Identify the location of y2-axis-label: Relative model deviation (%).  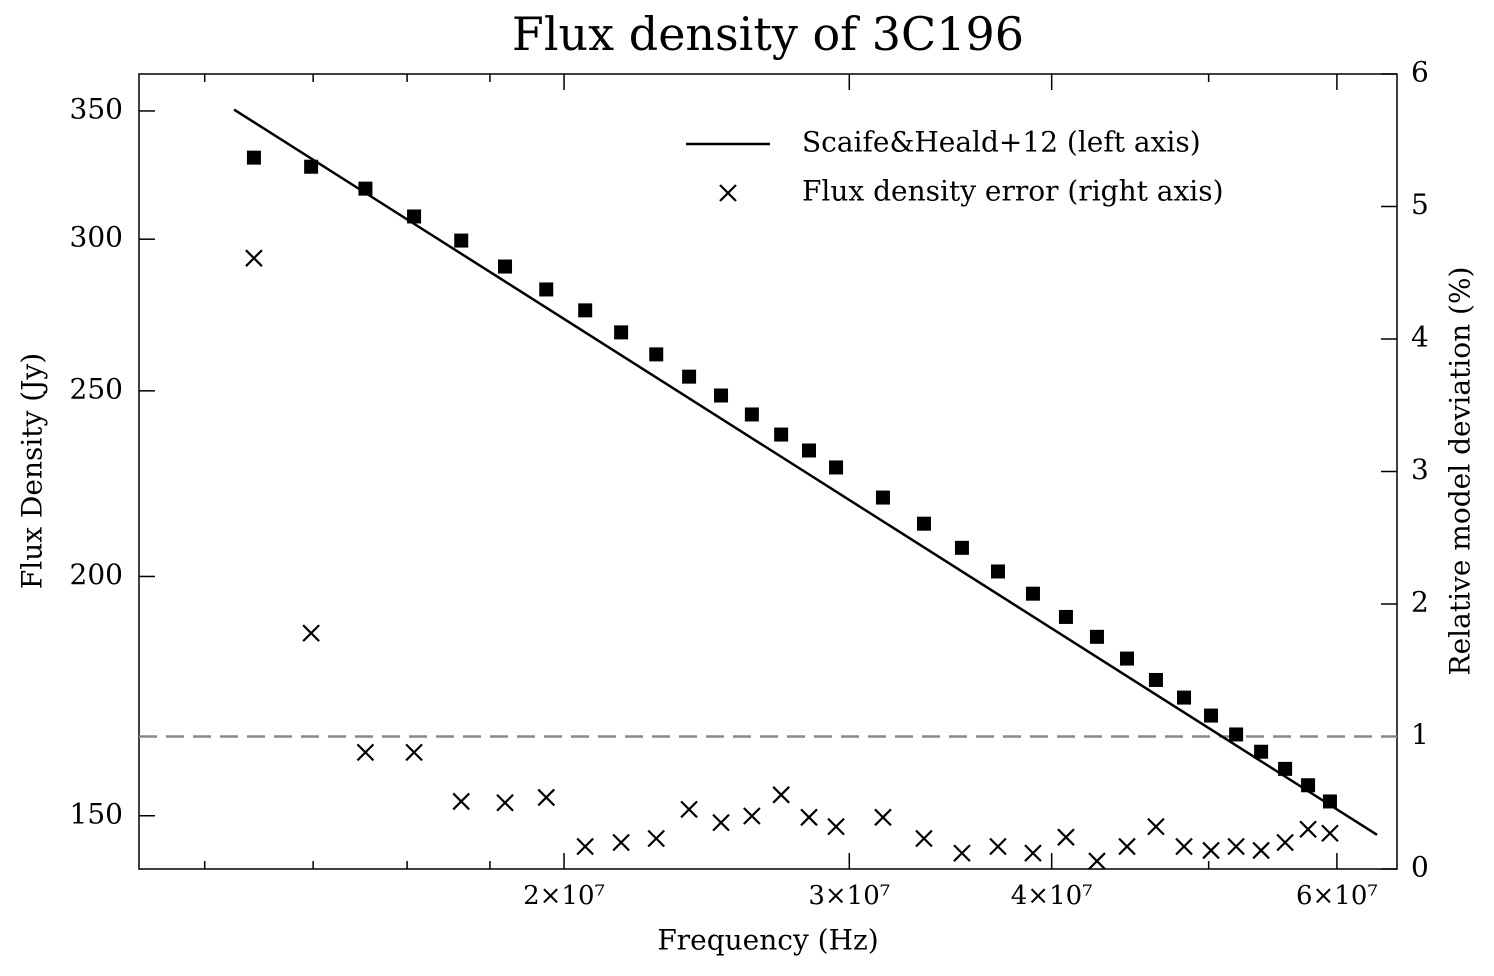
(1460, 471).